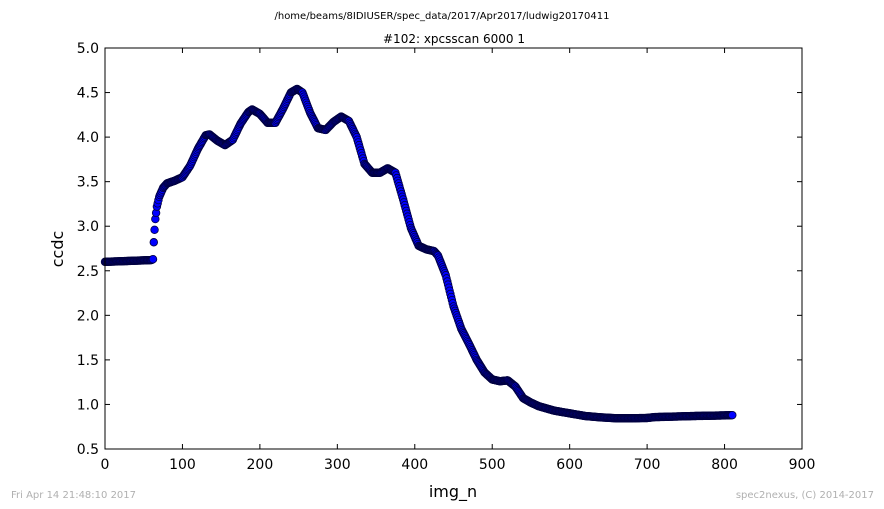 Image resolution: width=884 pixels, height=509 pixels. What do you see at coordinates (569, 465) in the screenshot?
I see `x-tick-label: 600` at bounding box center [569, 465].